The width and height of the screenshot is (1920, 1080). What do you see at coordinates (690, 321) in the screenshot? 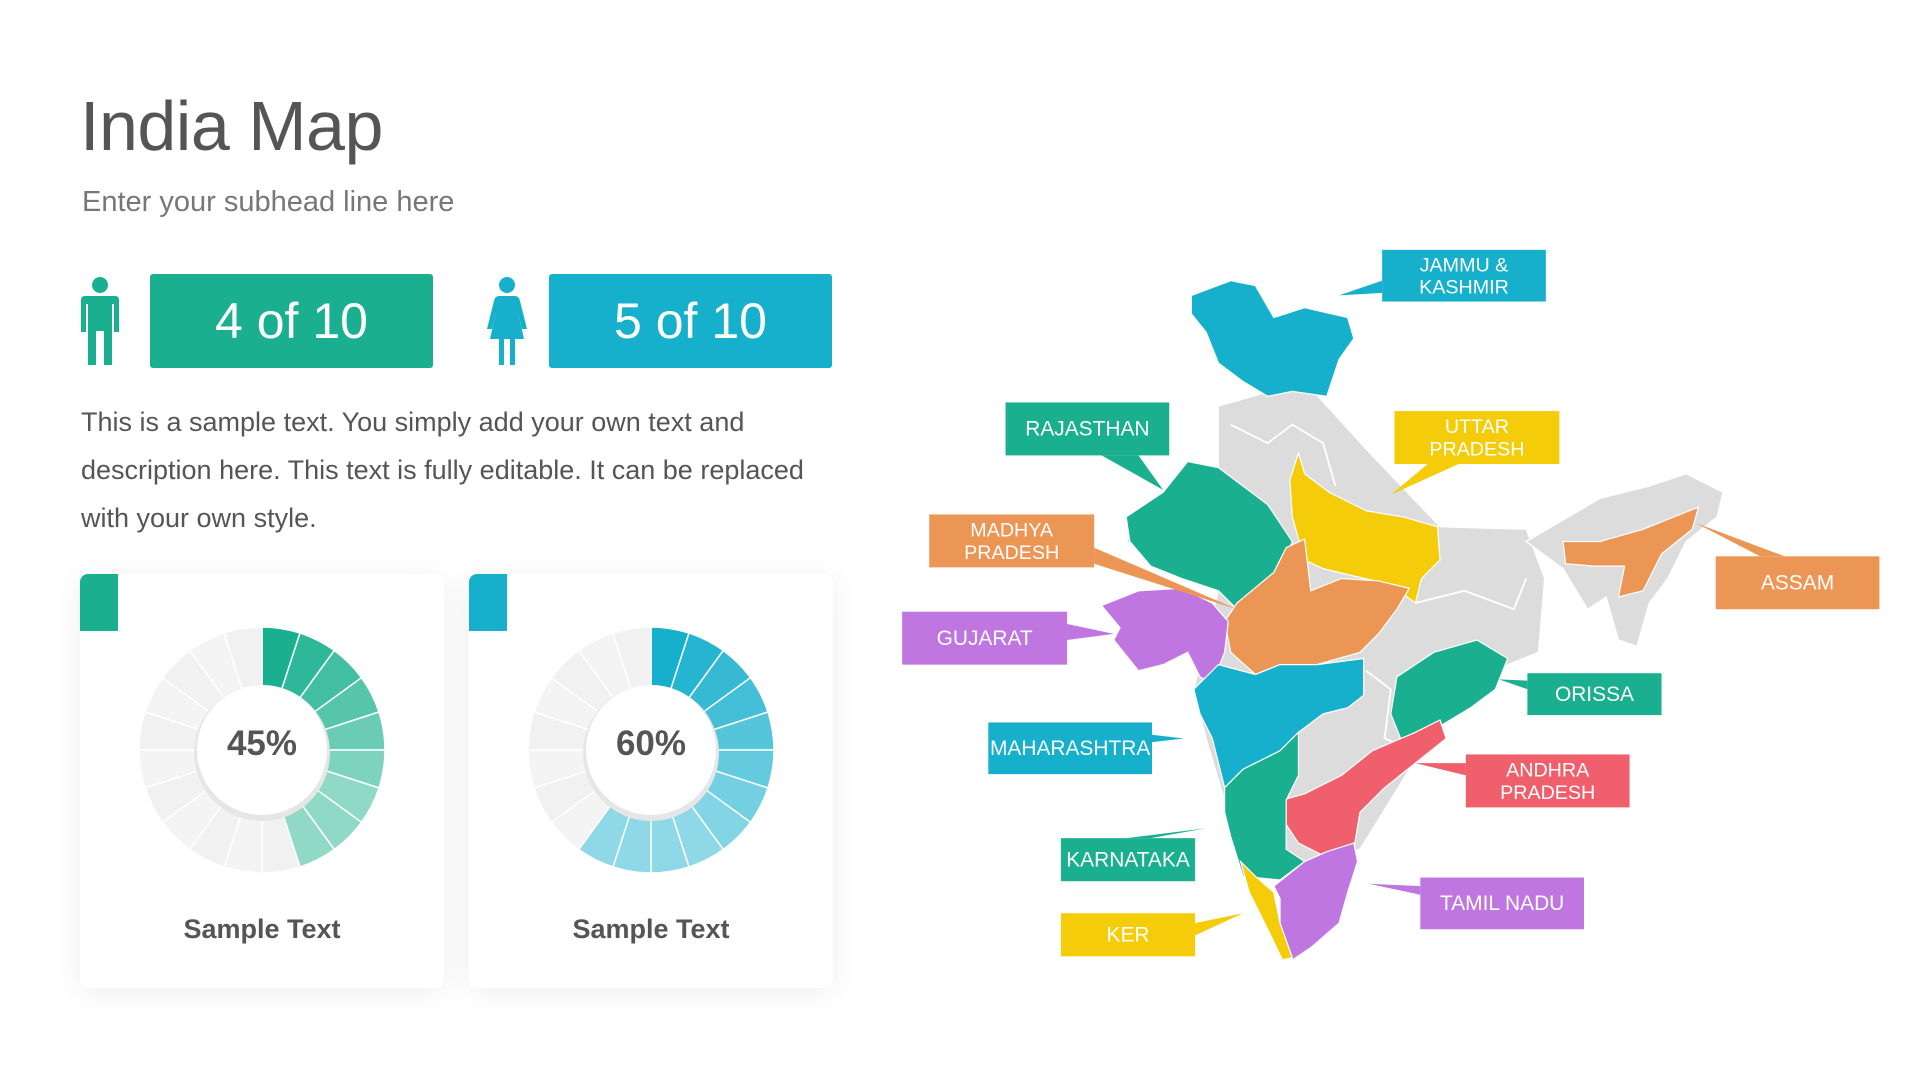
I see `female-stat-box: 5 of 10` at bounding box center [690, 321].